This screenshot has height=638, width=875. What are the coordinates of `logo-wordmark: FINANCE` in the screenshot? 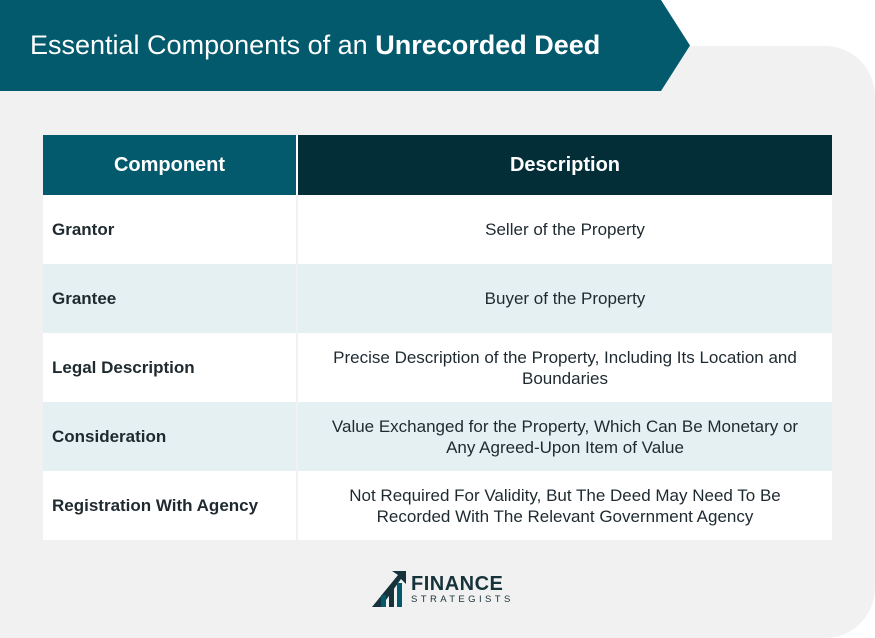 It's located at (457, 583).